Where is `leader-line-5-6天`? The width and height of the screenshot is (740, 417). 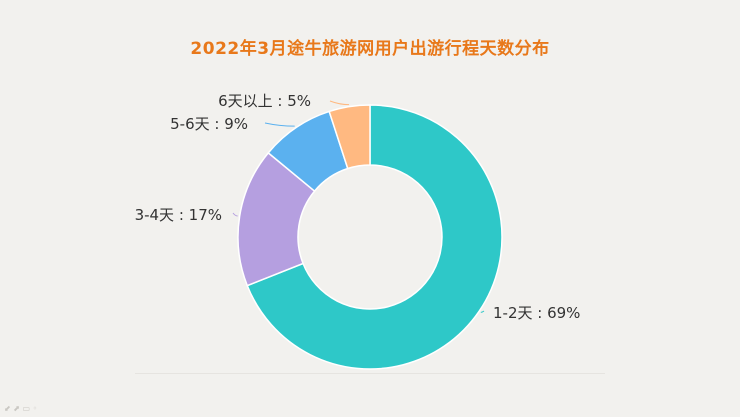 leader-line-5-6天 is located at coordinates (279, 124).